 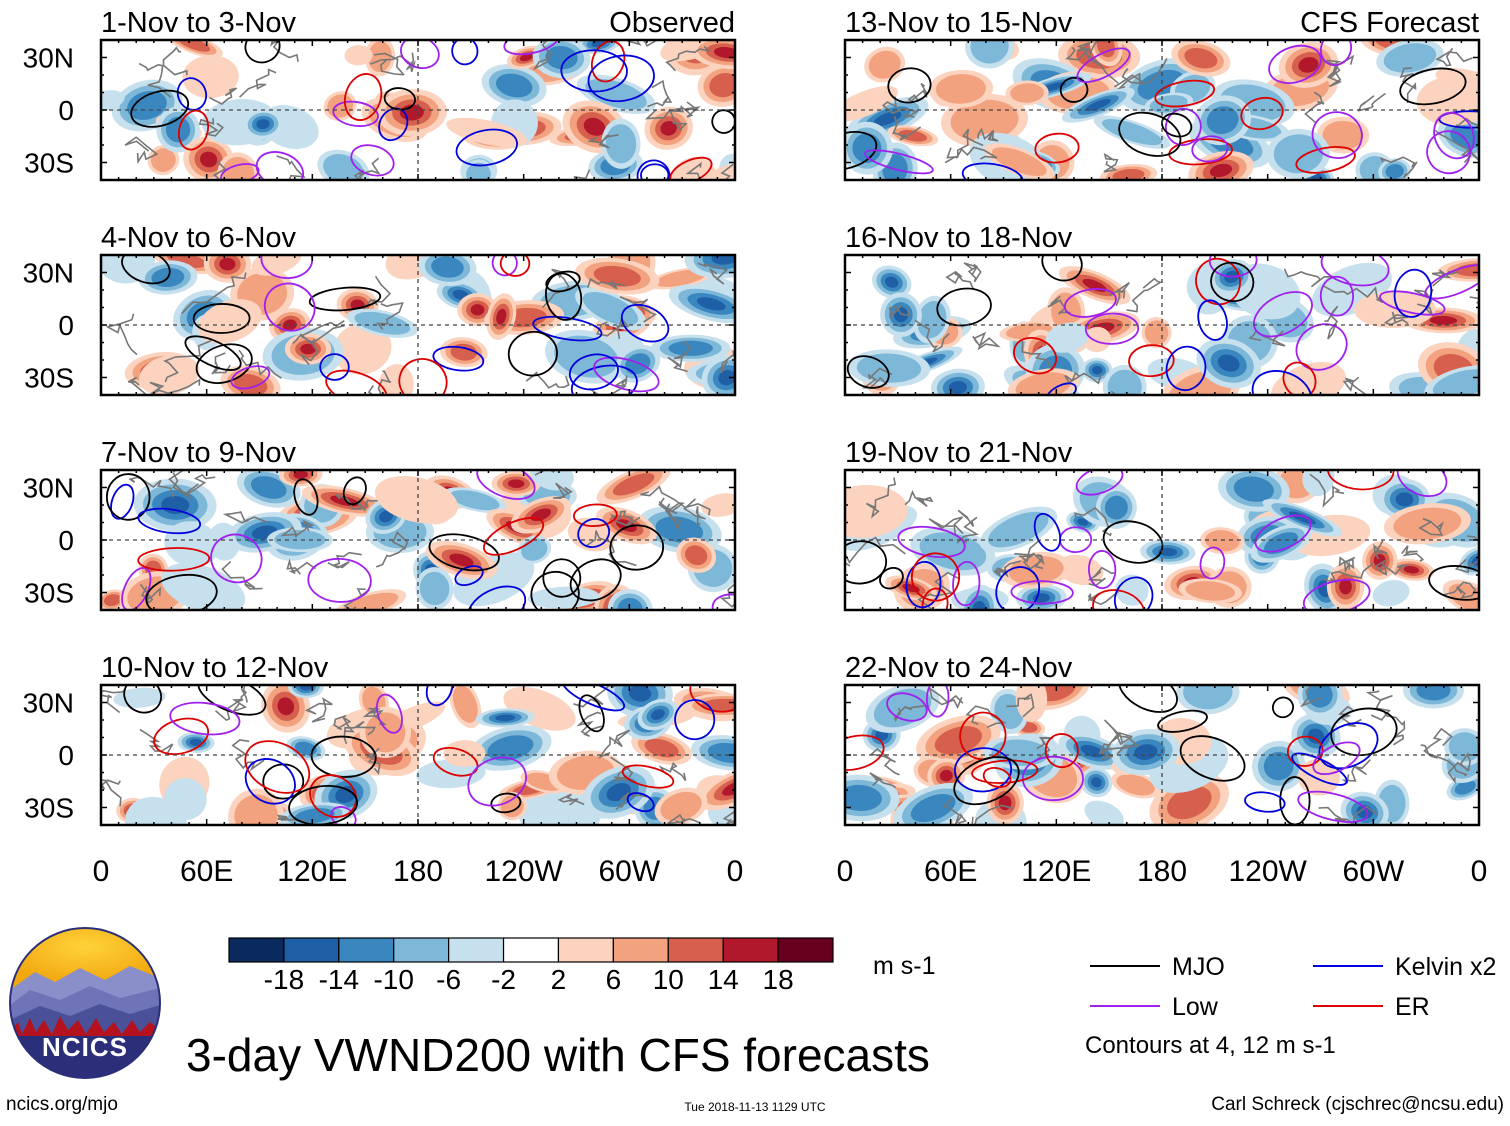 I want to click on observed-label: Observed, so click(x=672, y=23).